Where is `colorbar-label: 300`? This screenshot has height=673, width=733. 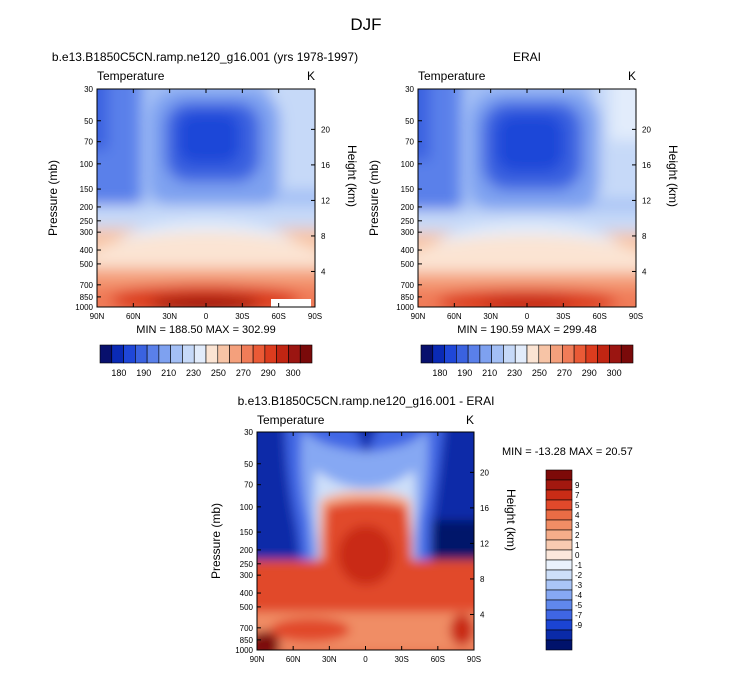 colorbar-label: 300 is located at coordinates (293, 373).